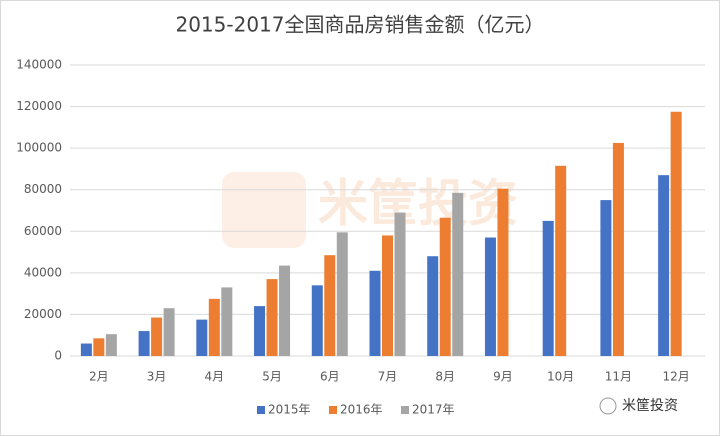 The height and width of the screenshot is (436, 720). What do you see at coordinates (618, 377) in the screenshot?
I see `x-tick-label: 11月` at bounding box center [618, 377].